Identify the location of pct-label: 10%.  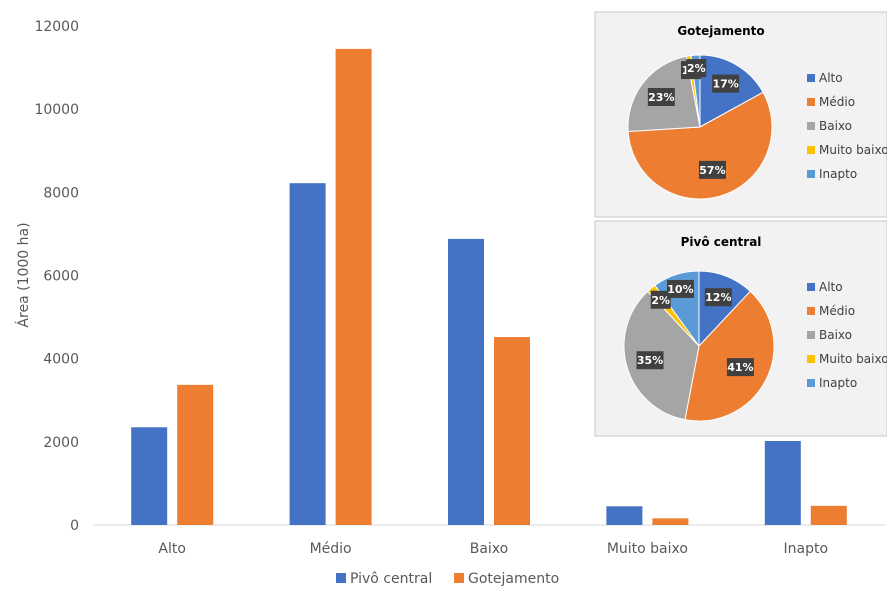
(680, 289).